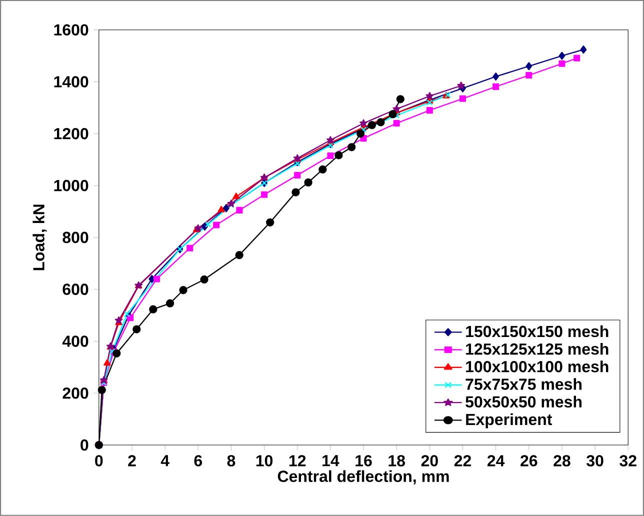  What do you see at coordinates (509, 420) in the screenshot?
I see `legend-label: Experiment` at bounding box center [509, 420].